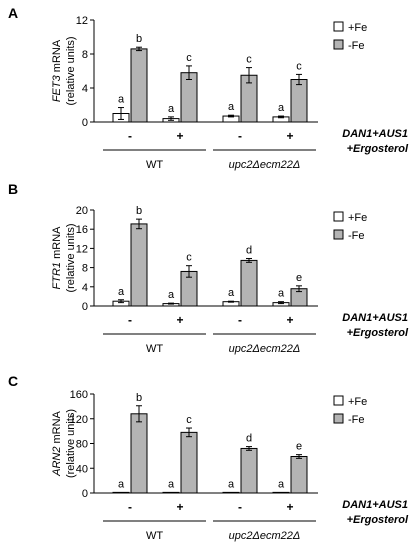 The width and height of the screenshot is (412, 550). Describe the element at coordinates (57, 88) in the screenshot. I see `y-axis-gene: FET3` at that location.